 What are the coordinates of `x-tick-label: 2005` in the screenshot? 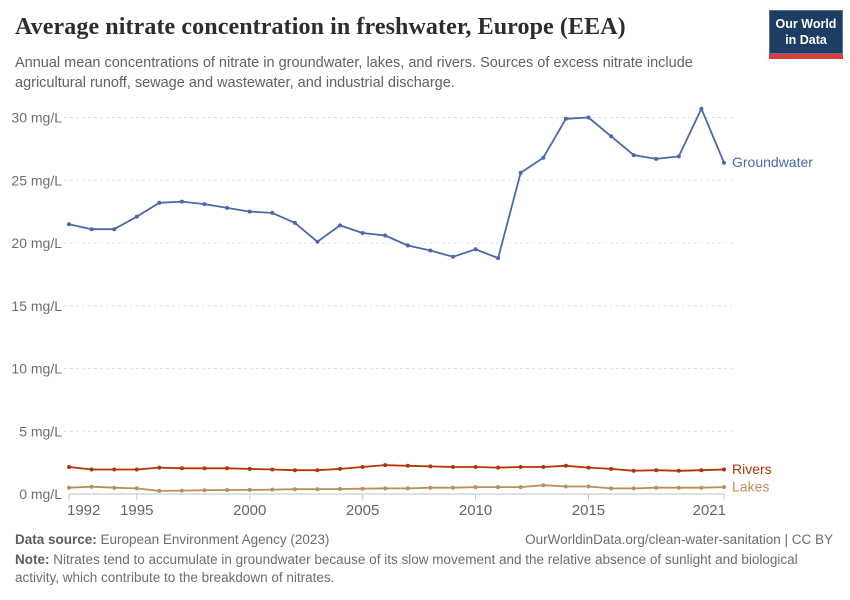 It's located at (362, 510).